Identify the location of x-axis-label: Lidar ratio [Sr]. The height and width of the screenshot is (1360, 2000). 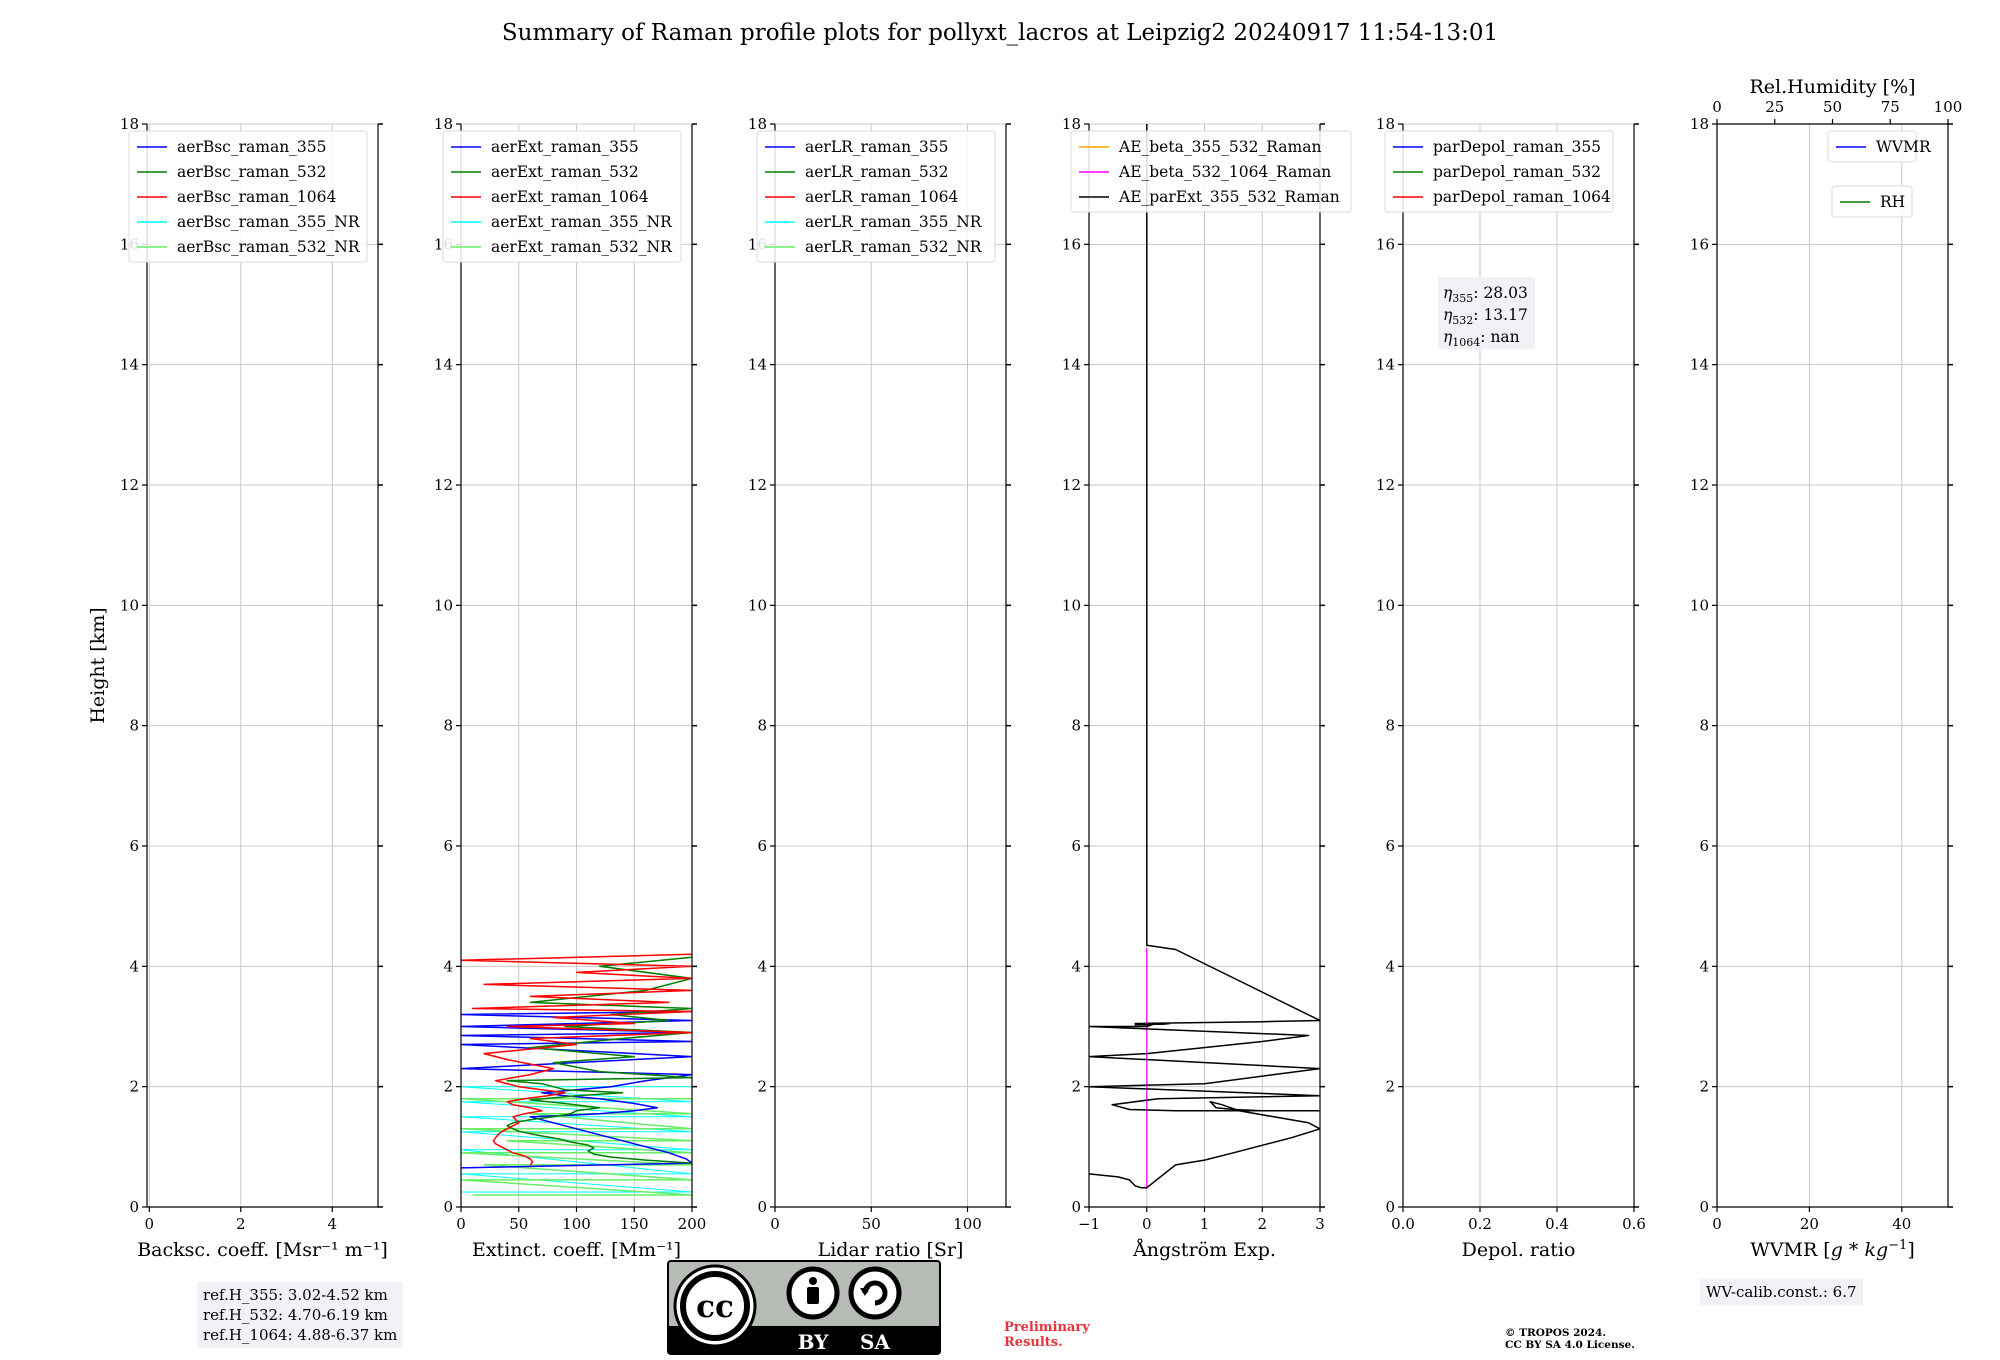
(891, 1250).